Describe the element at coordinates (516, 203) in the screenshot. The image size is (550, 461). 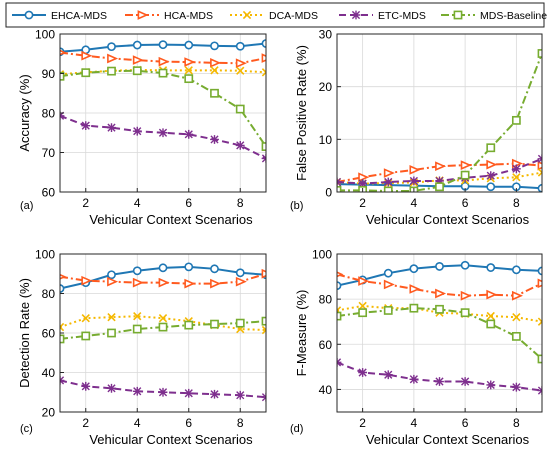
I see `panel-b-xtick-label-8: 8` at that location.